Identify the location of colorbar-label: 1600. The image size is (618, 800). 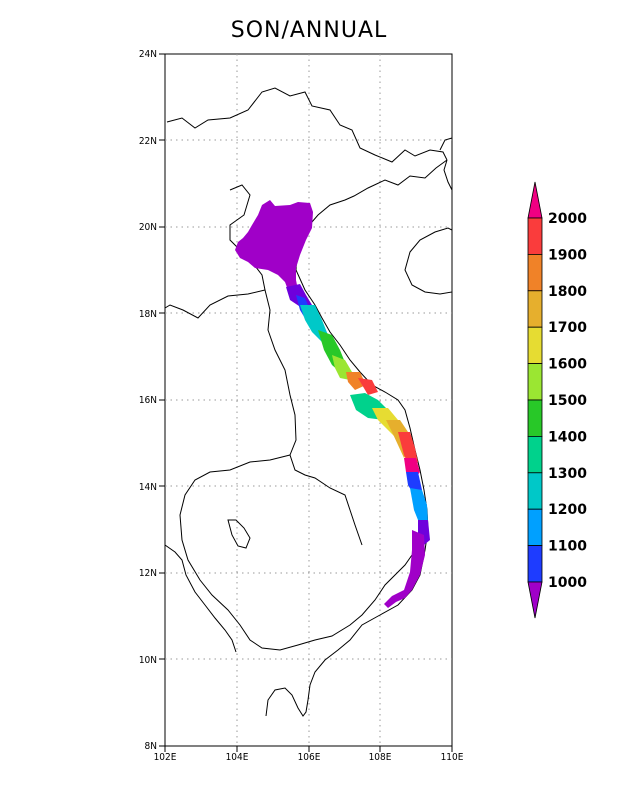
(567, 365).